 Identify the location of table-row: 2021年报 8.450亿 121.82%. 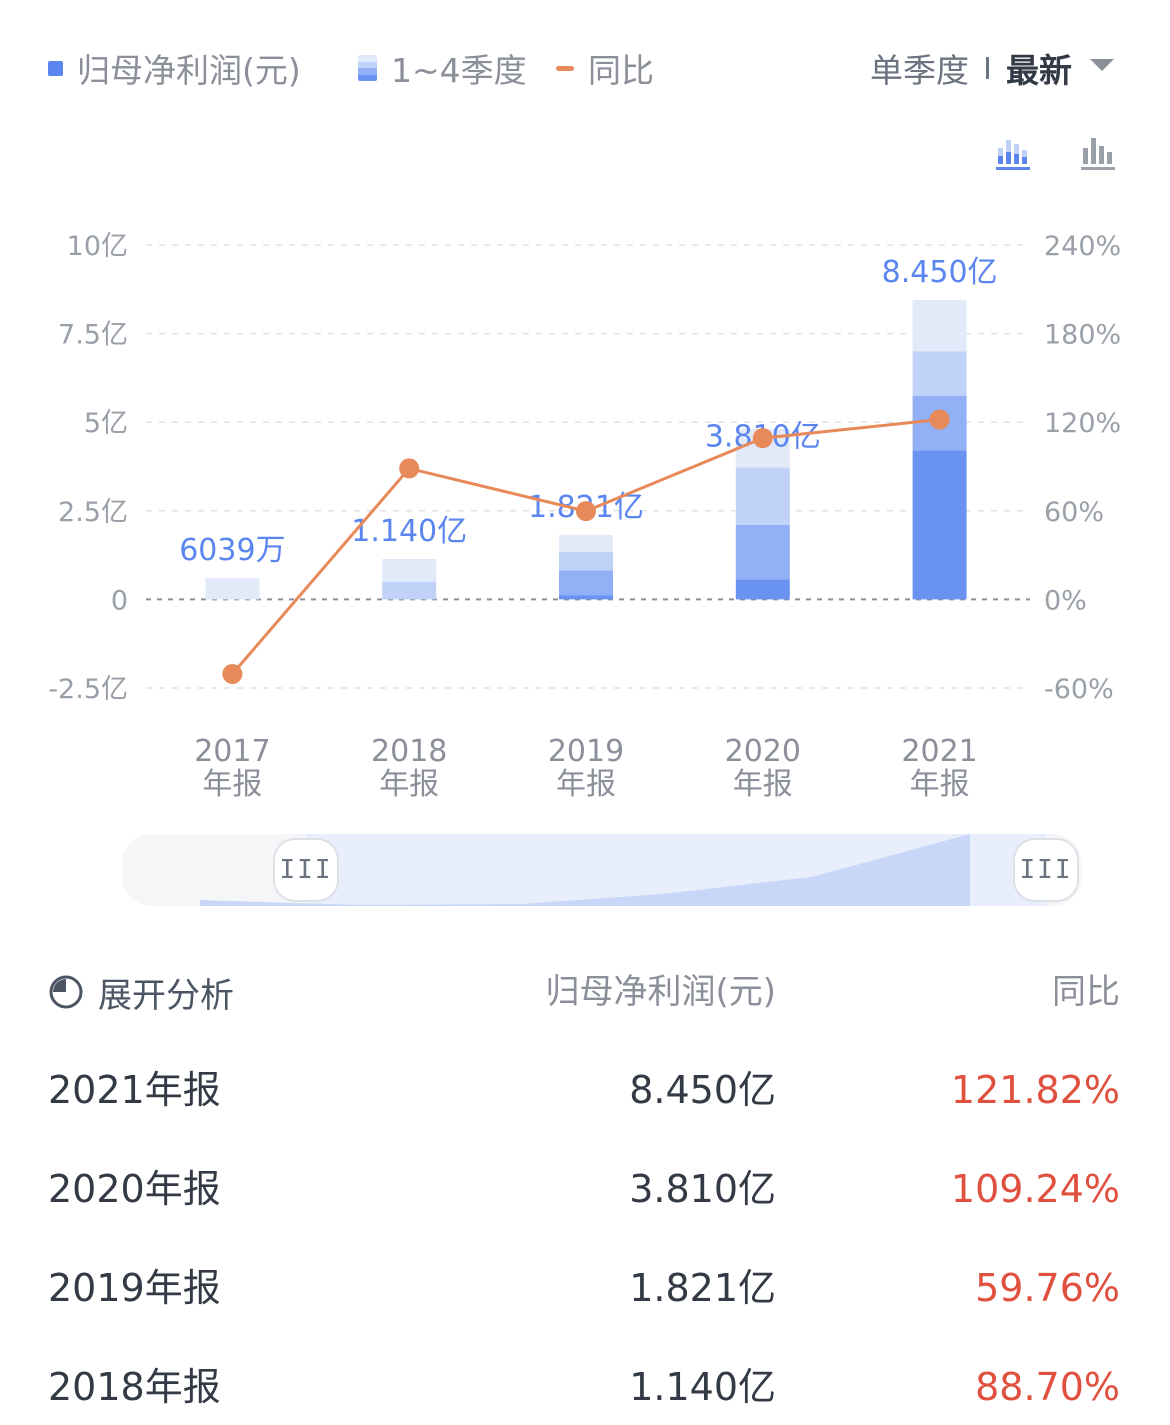
(584, 1090).